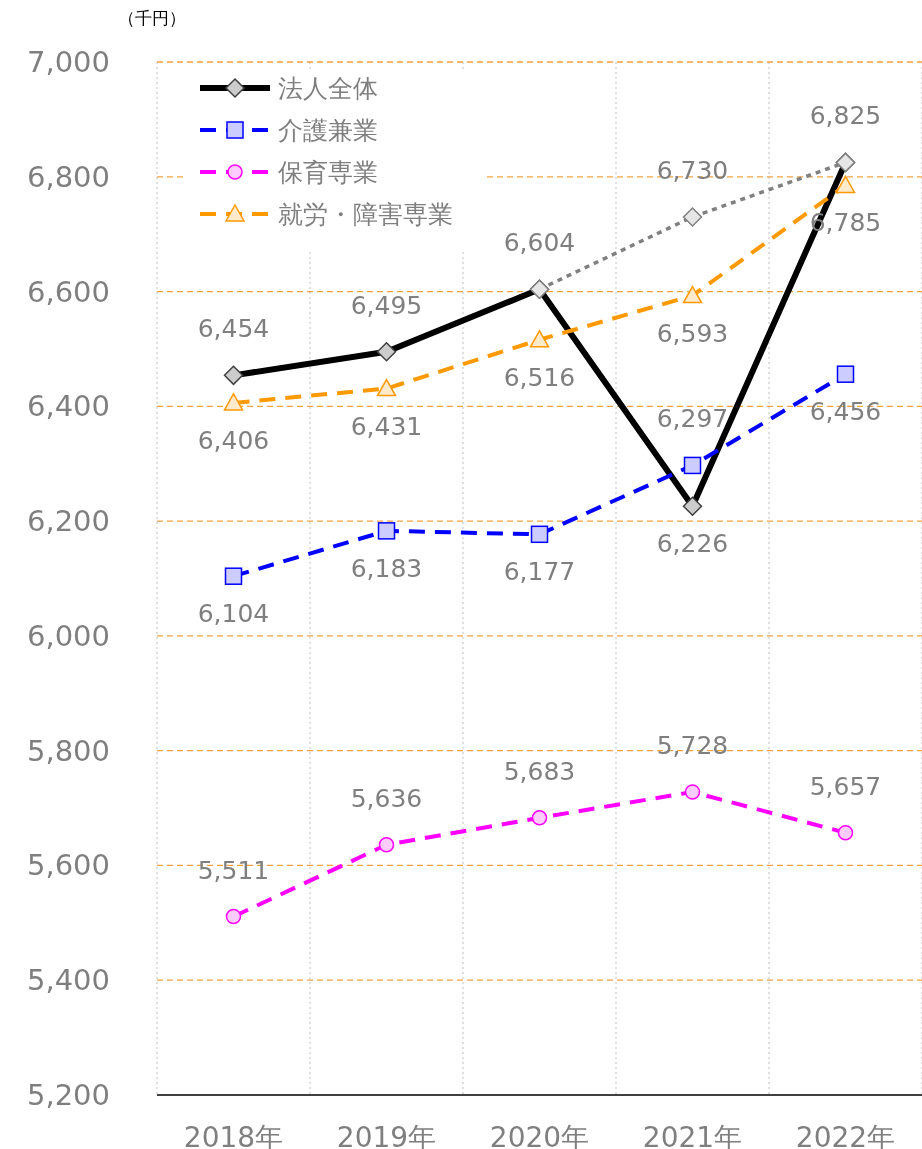 This screenshot has height=1149, width=922. Describe the element at coordinates (328, 130) in the screenshot. I see `legend-label: 介護兼業` at that location.